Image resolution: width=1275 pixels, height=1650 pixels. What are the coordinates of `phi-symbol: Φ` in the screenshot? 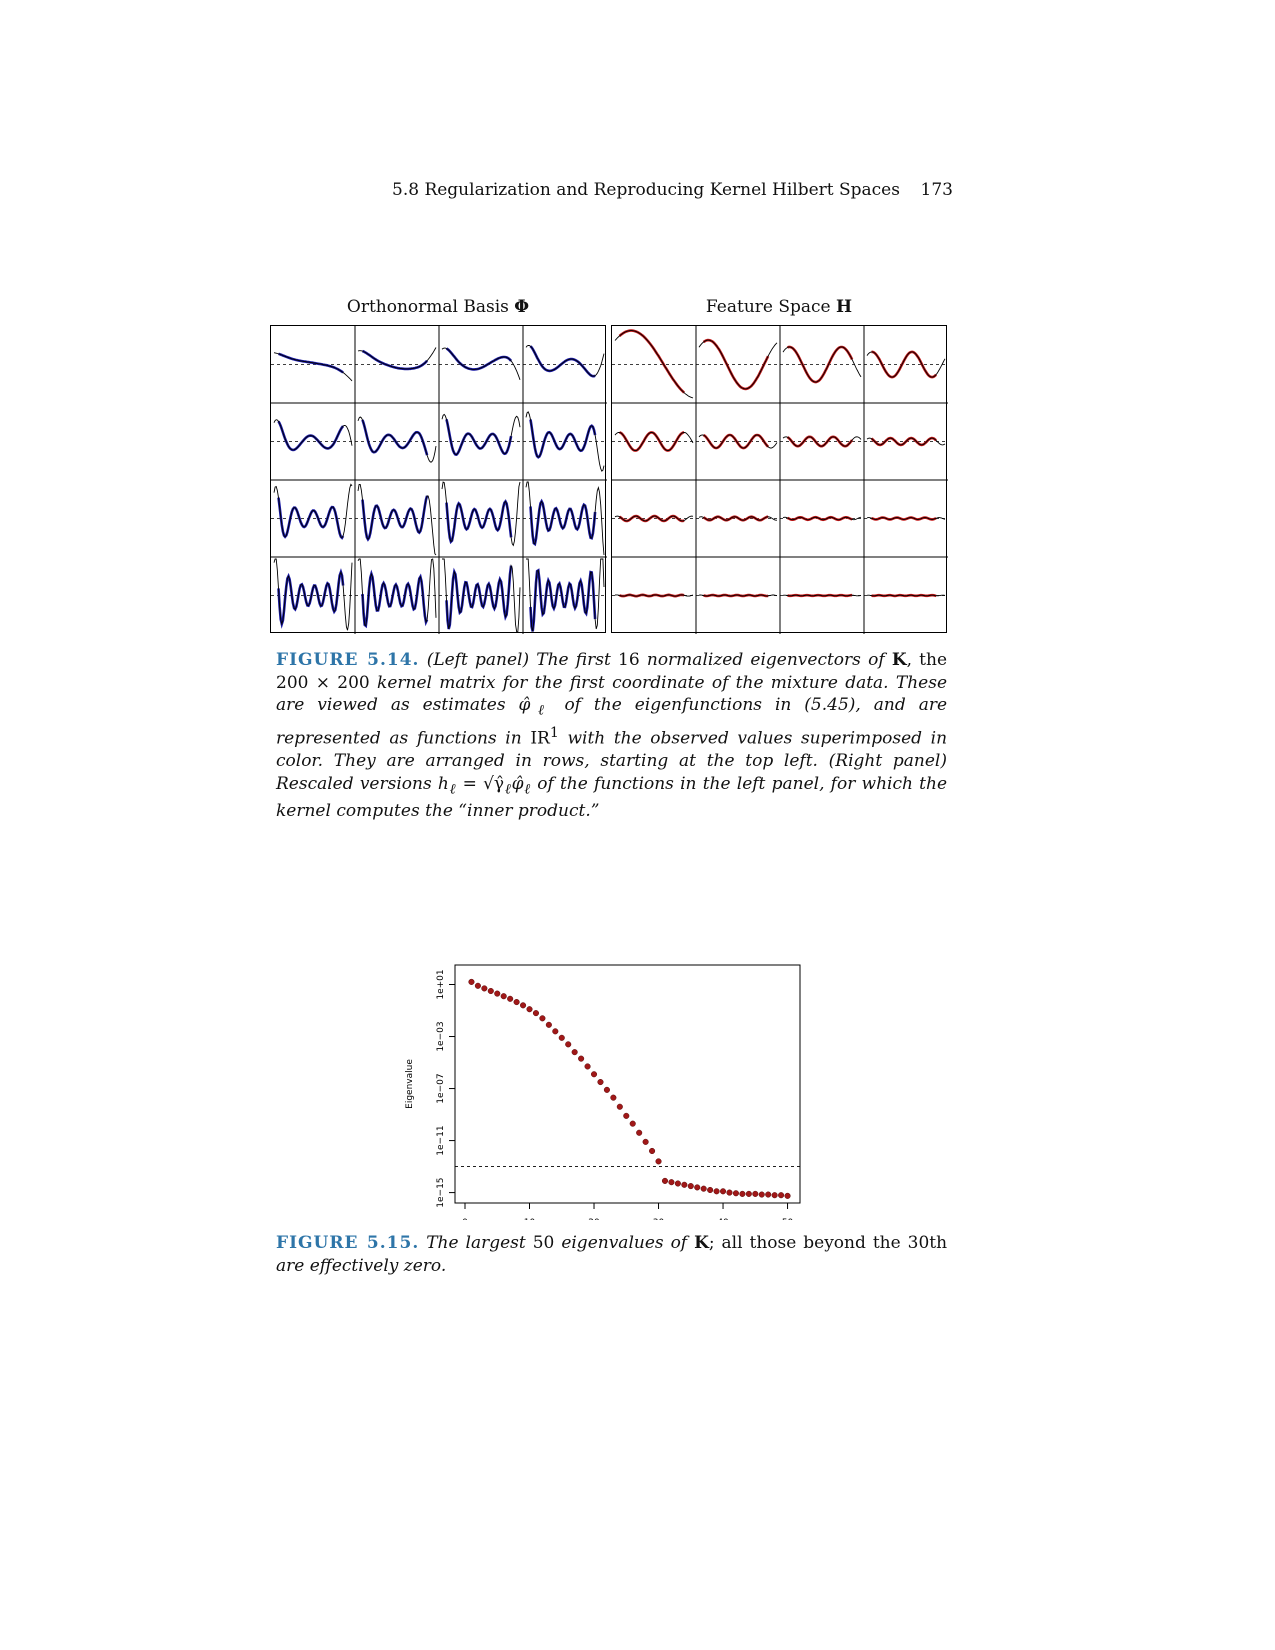 It's located at (522, 307).